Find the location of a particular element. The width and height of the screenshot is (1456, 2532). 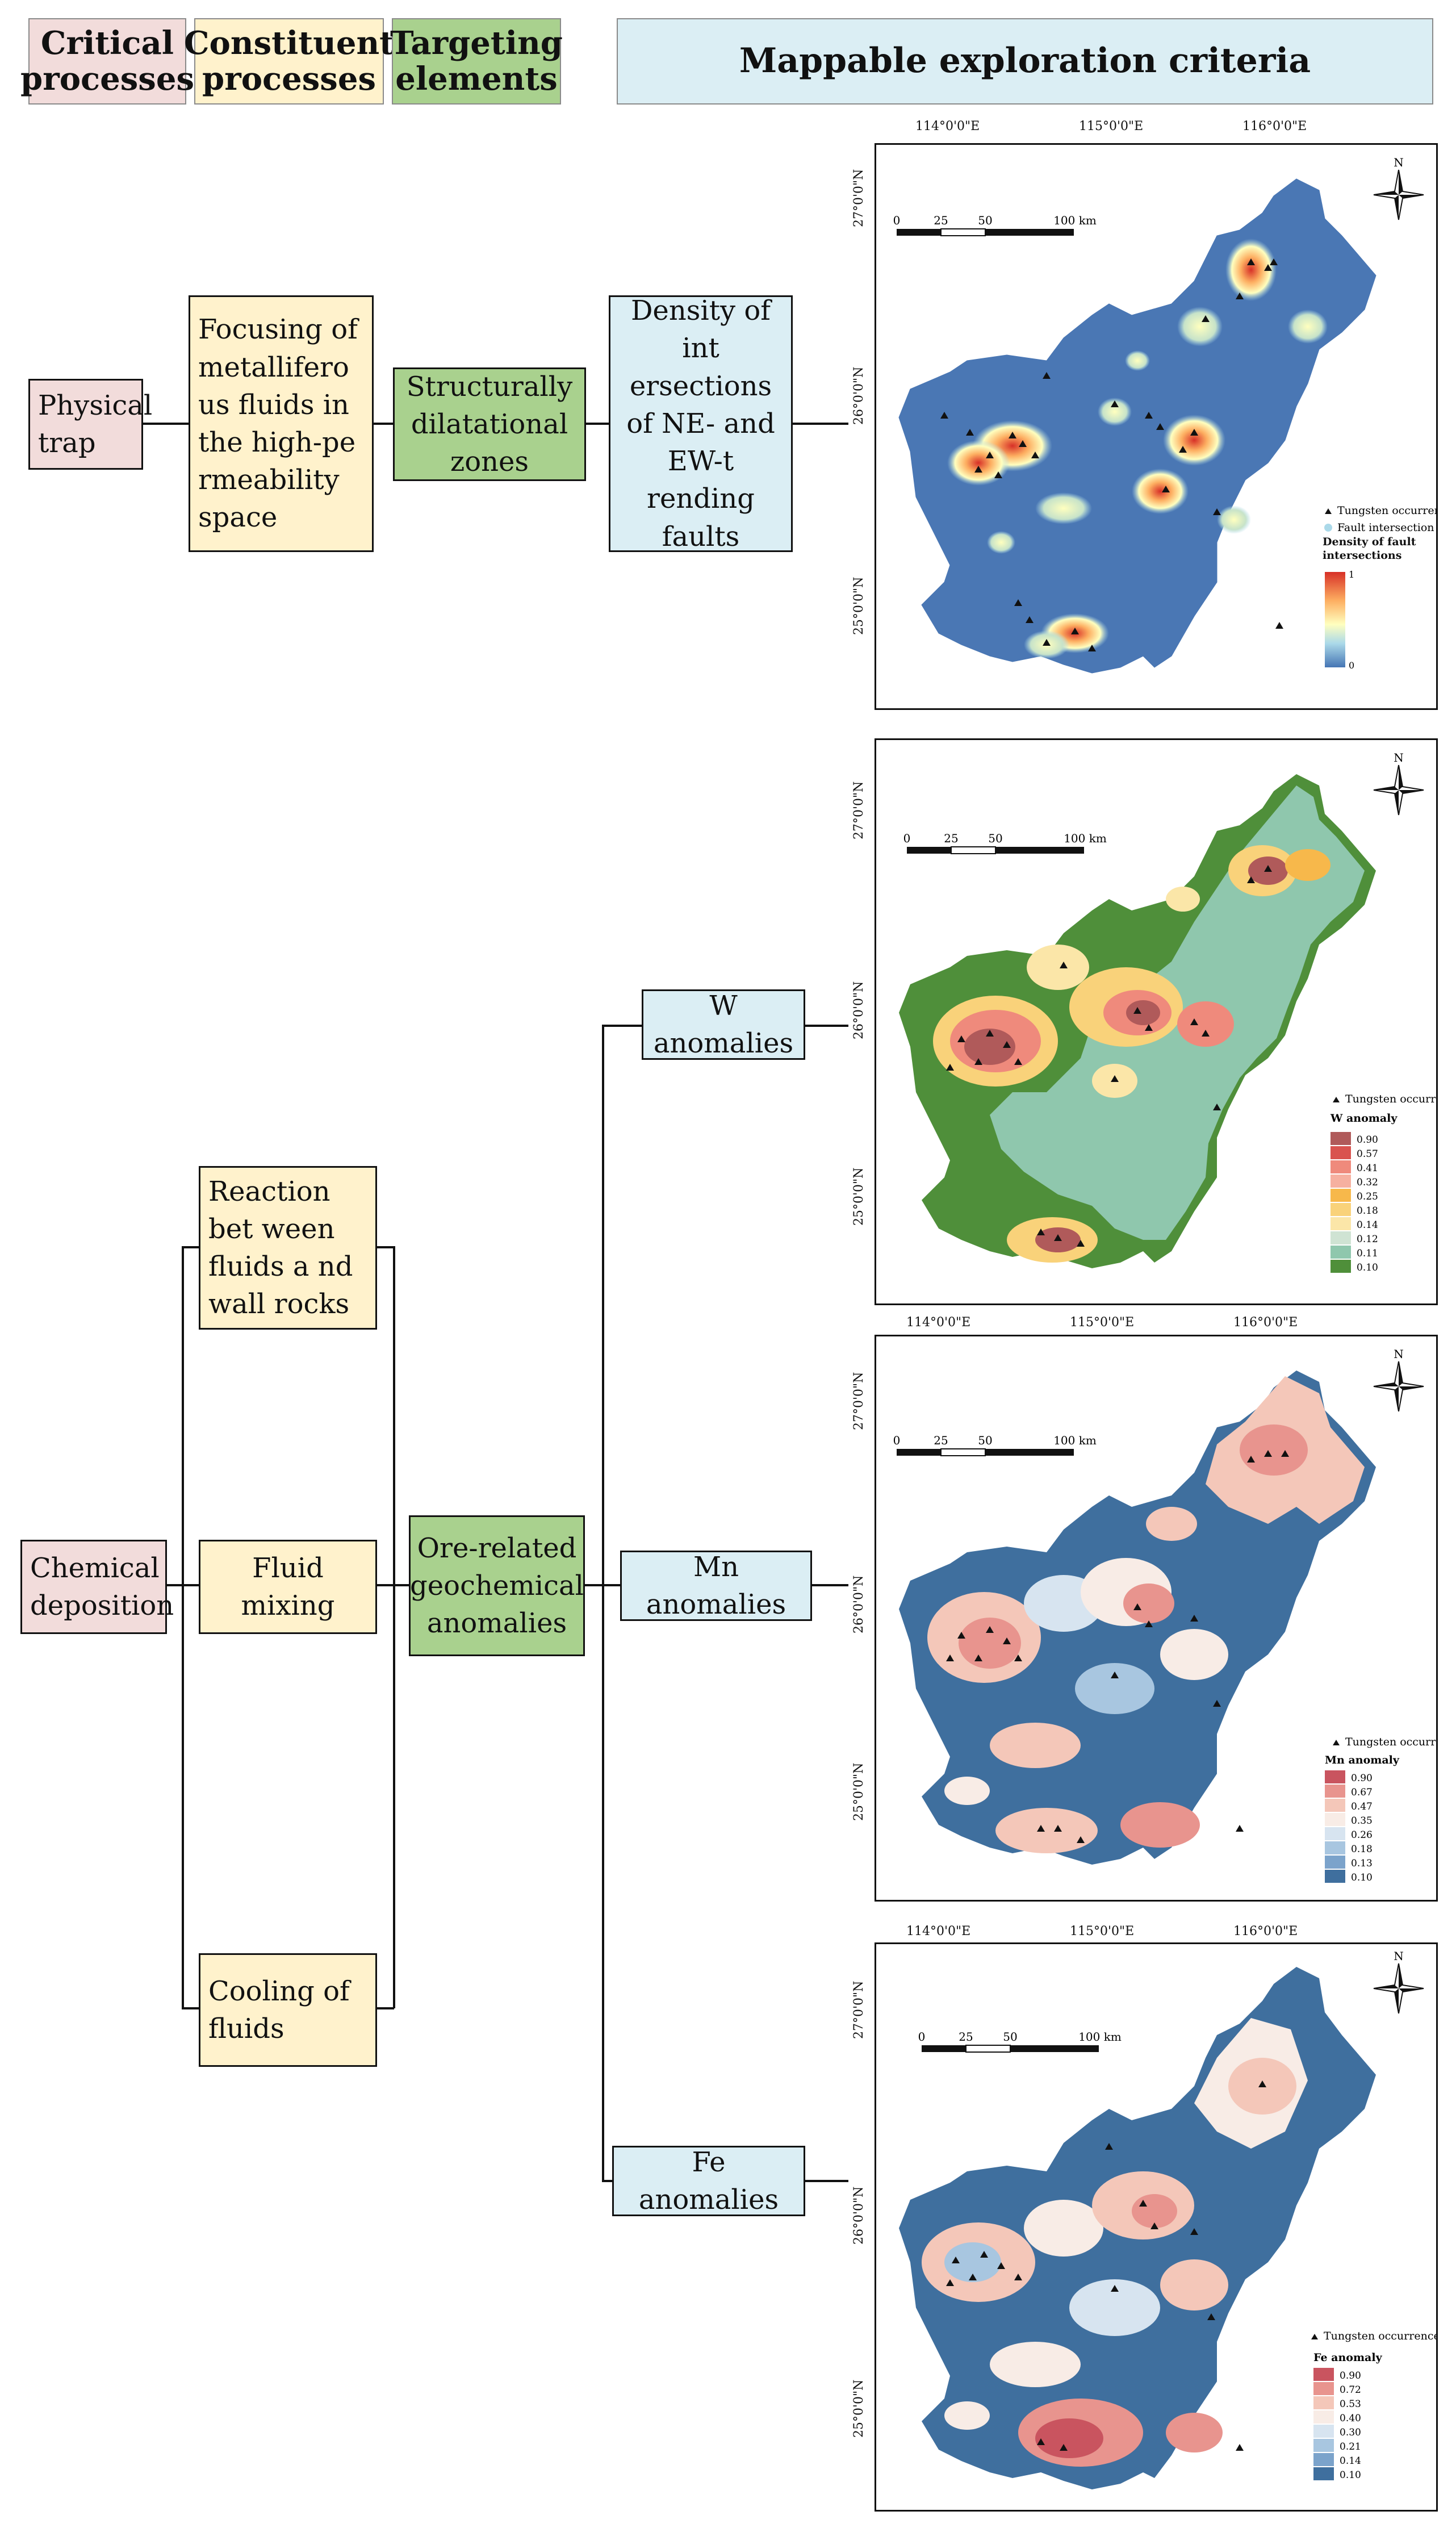

legend-fault-intersection: Fault intersection is located at coordinates (1385, 527).